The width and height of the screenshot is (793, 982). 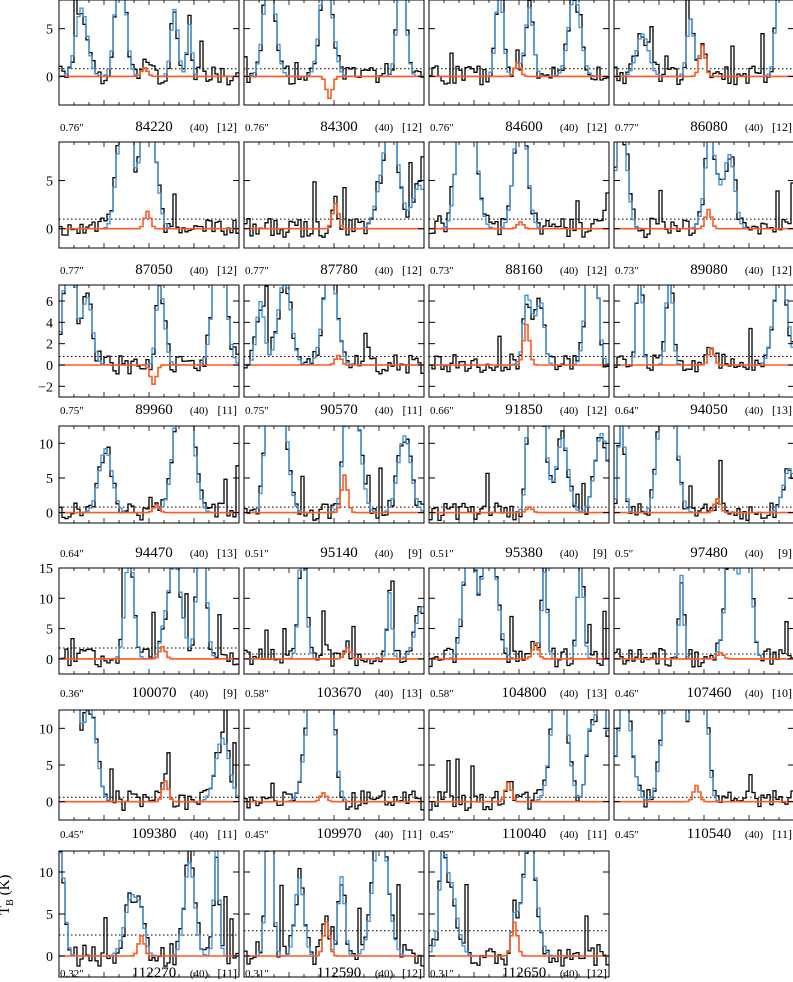 What do you see at coordinates (149, 765) in the screenshot?
I see `panel-frame` at bounding box center [149, 765].